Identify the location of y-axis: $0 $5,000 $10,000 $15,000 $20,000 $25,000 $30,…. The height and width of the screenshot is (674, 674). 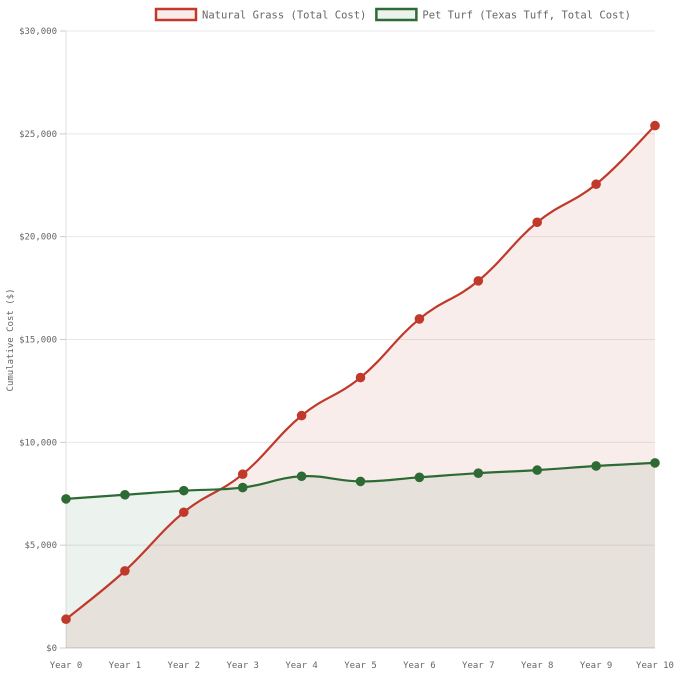
(42, 340).